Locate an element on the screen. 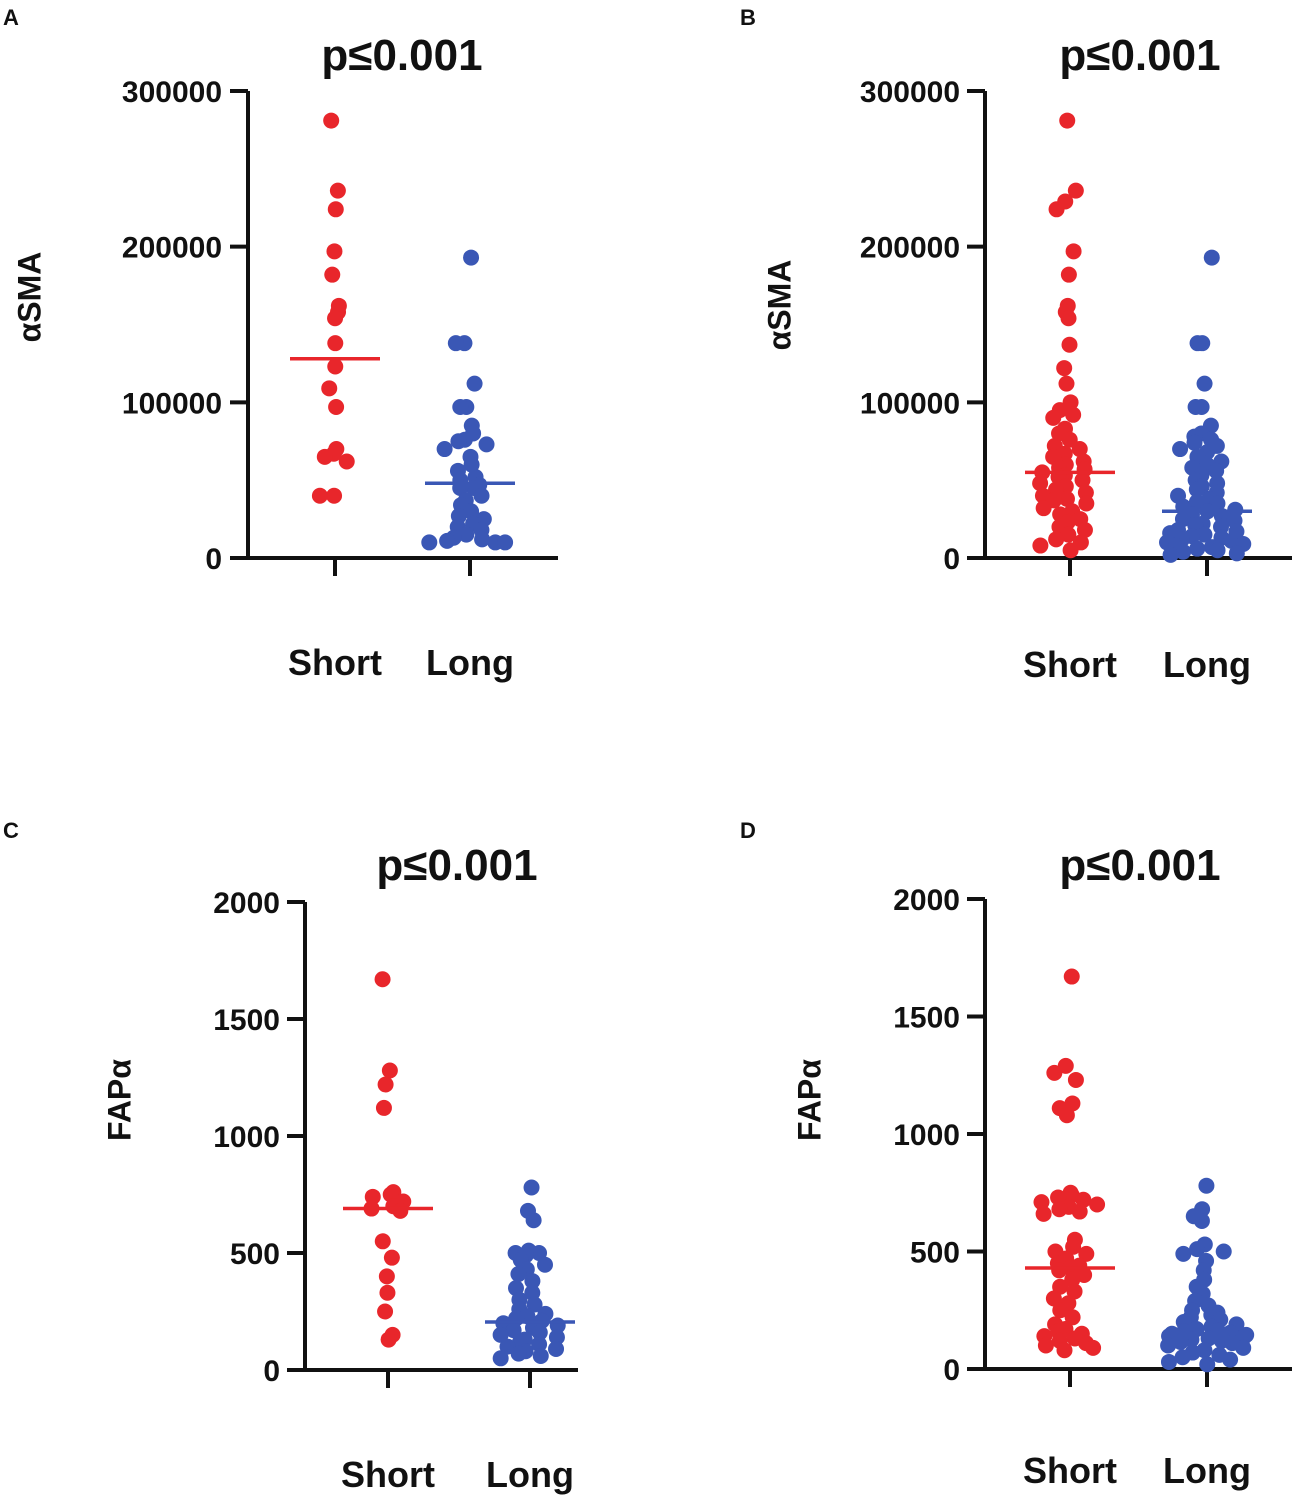 The width and height of the screenshot is (1299, 1495). y-tick-label: 100000 is located at coordinates (910, 403).